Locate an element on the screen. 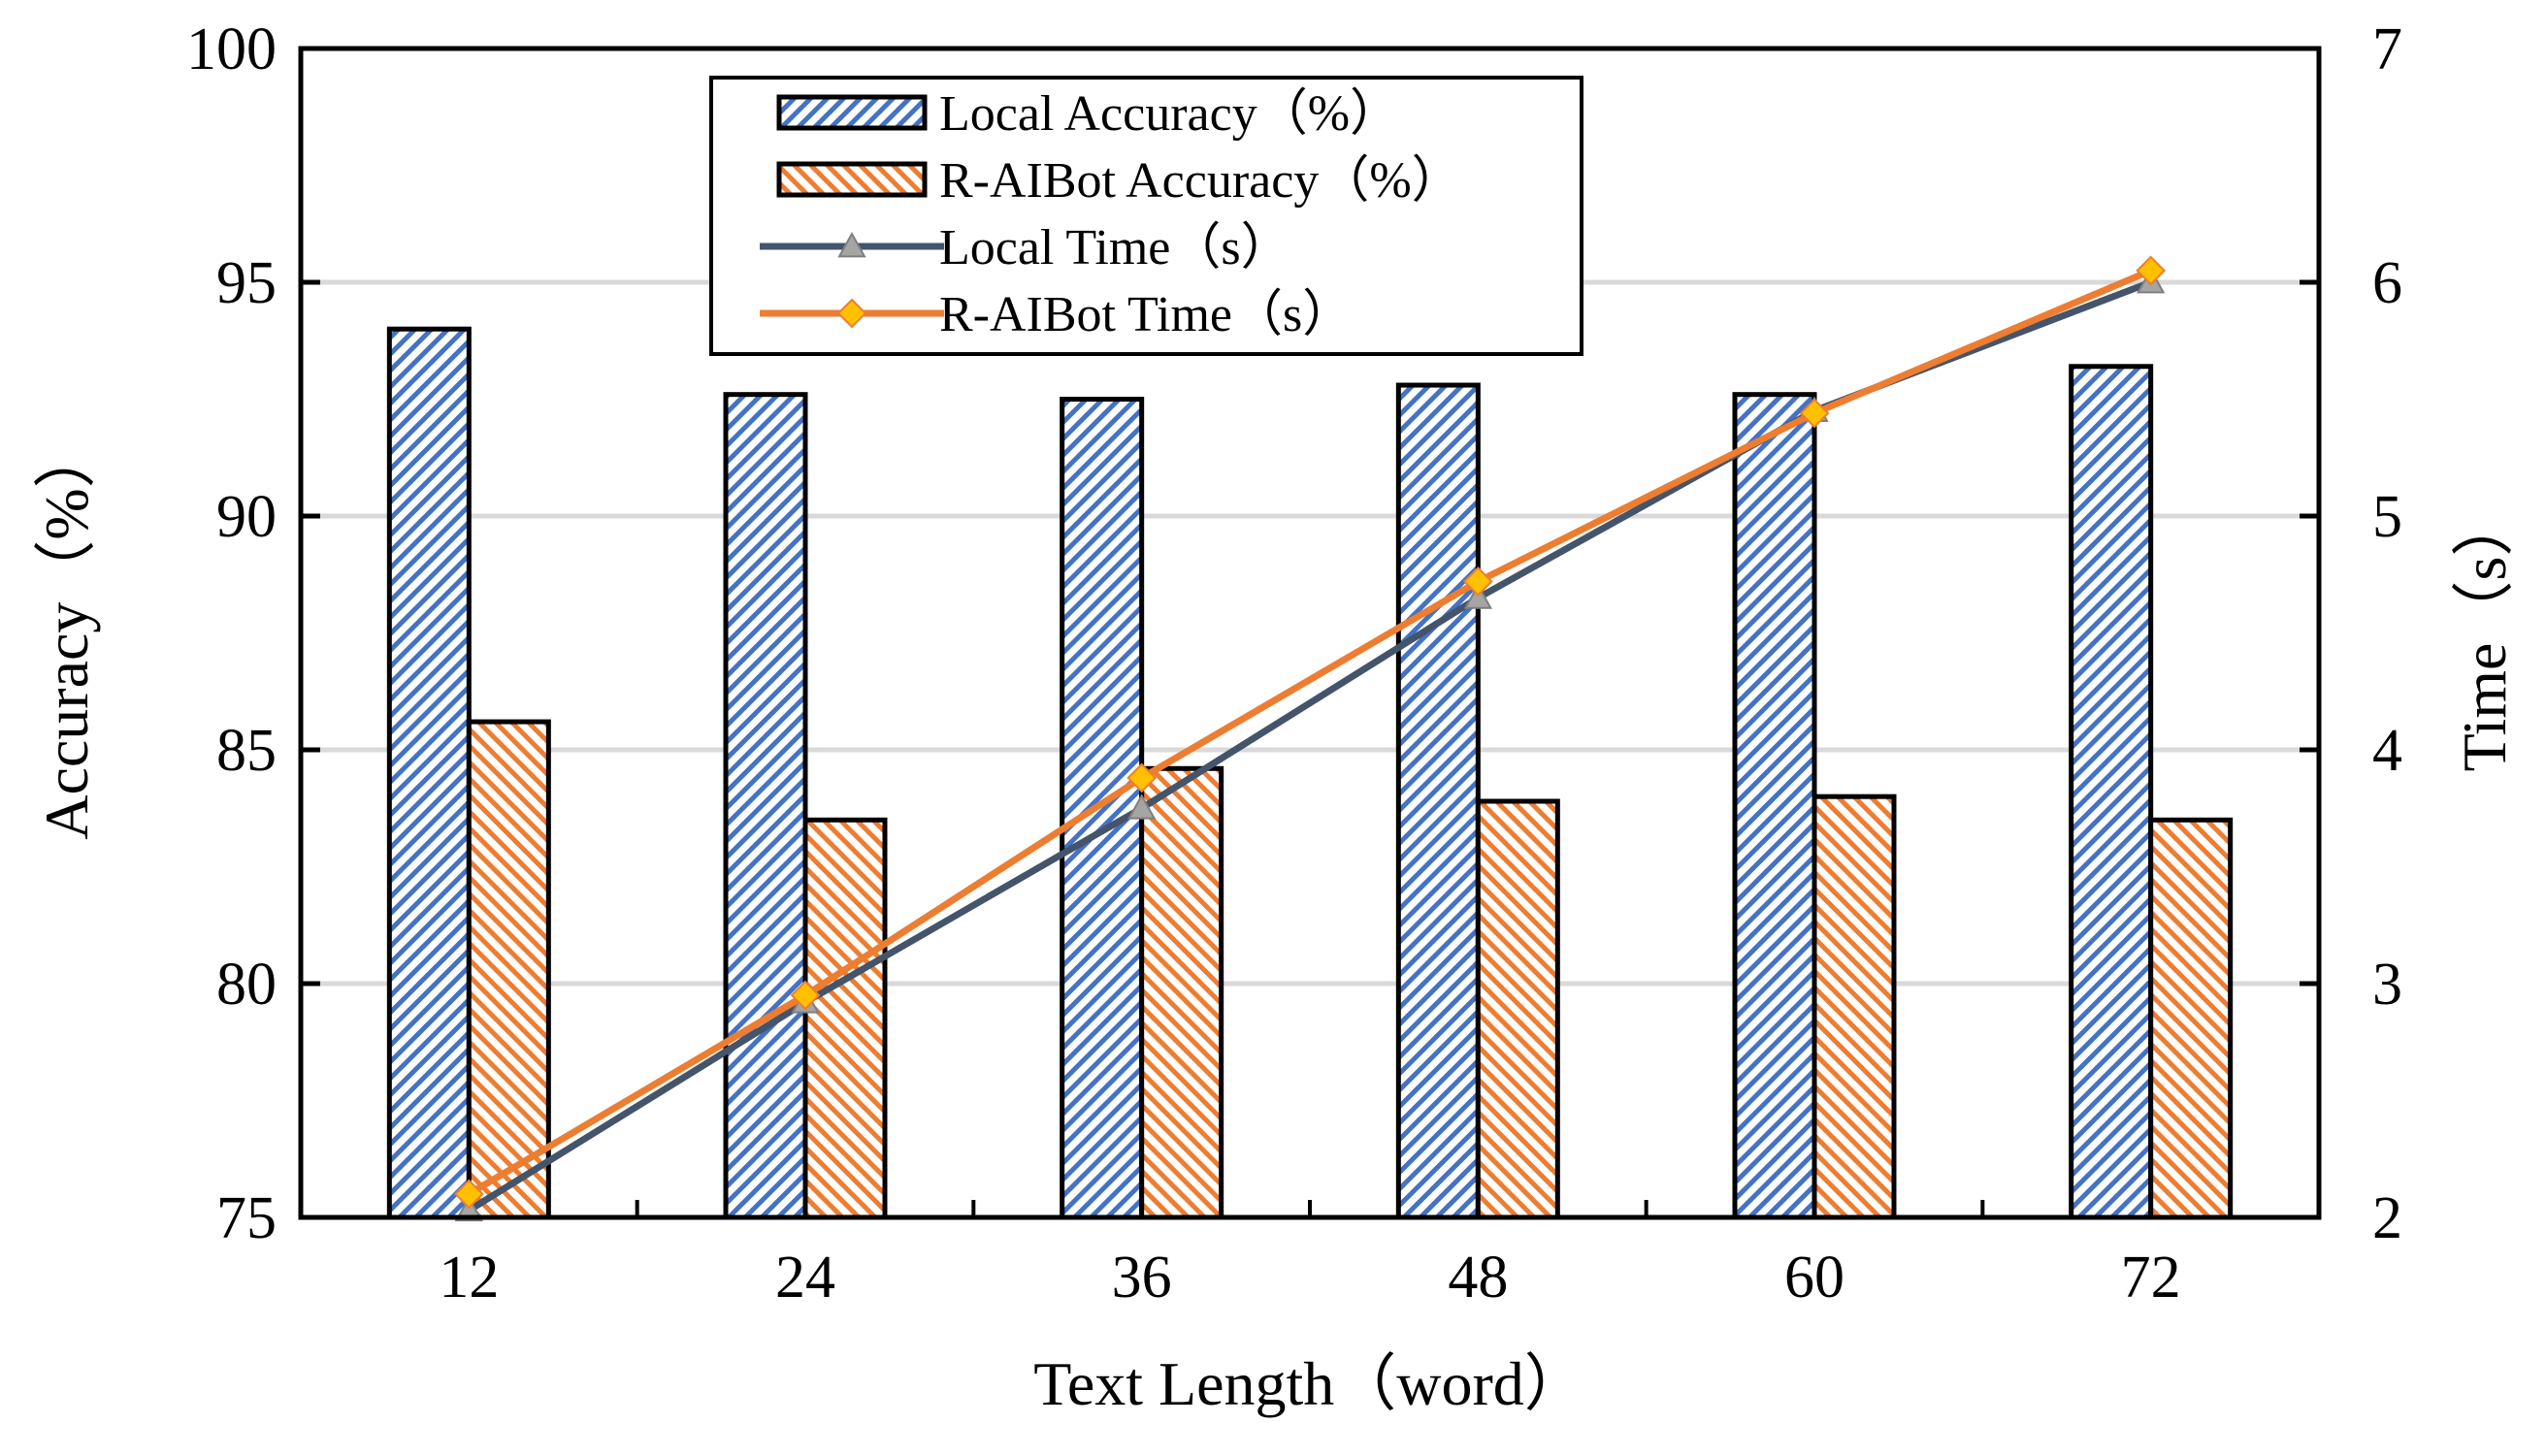 The width and height of the screenshot is (2546, 1456). y-tick-label: 85 is located at coordinates (246, 751).